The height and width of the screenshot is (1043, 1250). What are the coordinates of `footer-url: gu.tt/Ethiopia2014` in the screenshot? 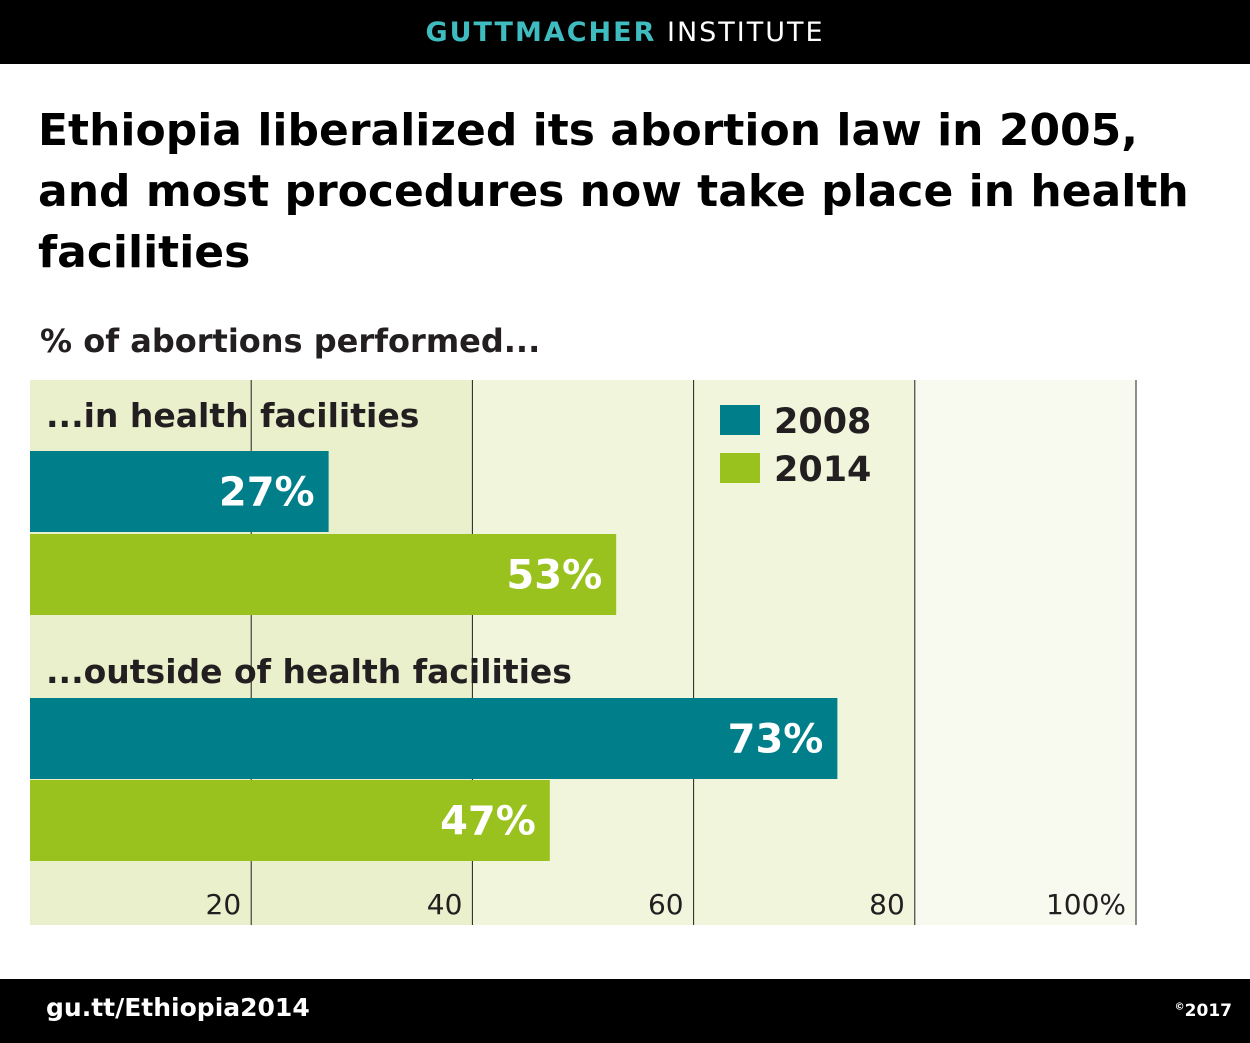 It's located at (178, 1007).